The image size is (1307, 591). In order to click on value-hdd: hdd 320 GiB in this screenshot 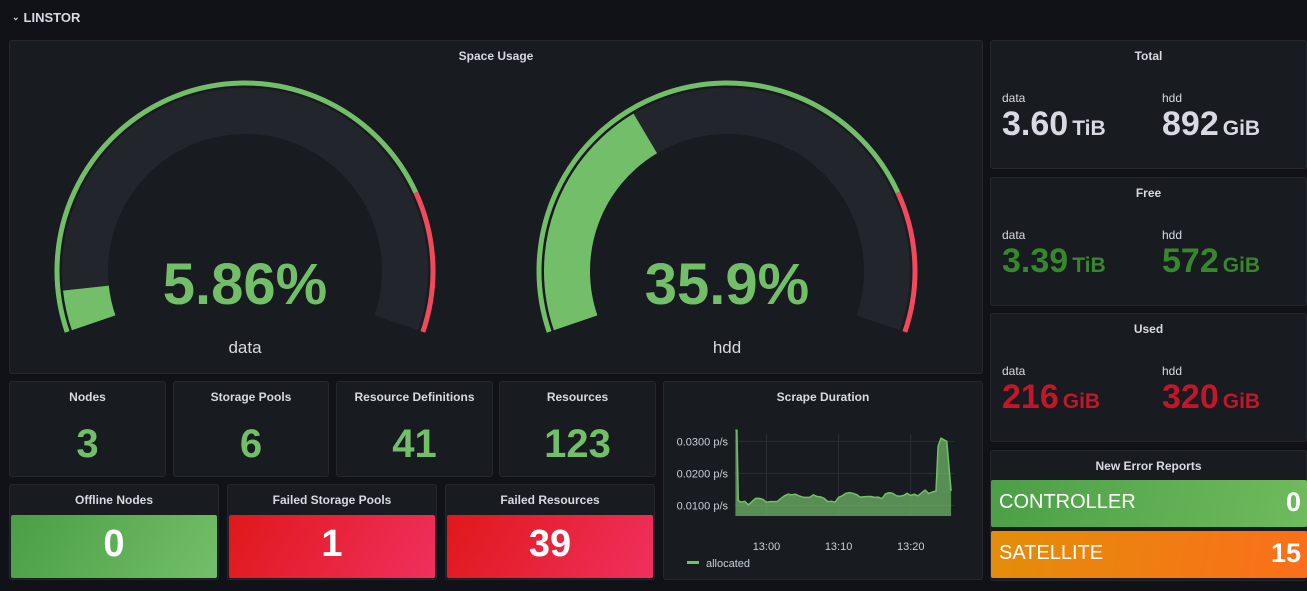, I will do `click(1211, 389)`.